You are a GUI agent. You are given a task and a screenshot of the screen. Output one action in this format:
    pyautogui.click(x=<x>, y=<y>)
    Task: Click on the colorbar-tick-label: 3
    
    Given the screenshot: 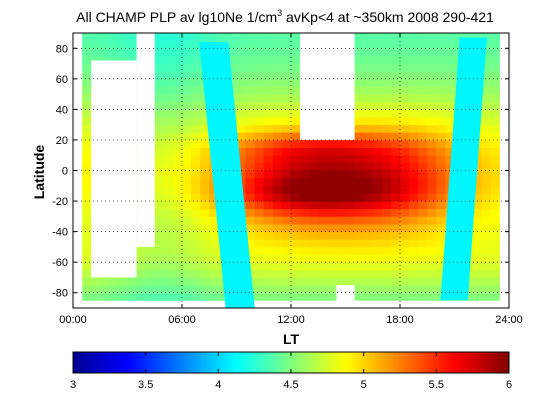 What is the action you would take?
    pyautogui.click(x=73, y=385)
    